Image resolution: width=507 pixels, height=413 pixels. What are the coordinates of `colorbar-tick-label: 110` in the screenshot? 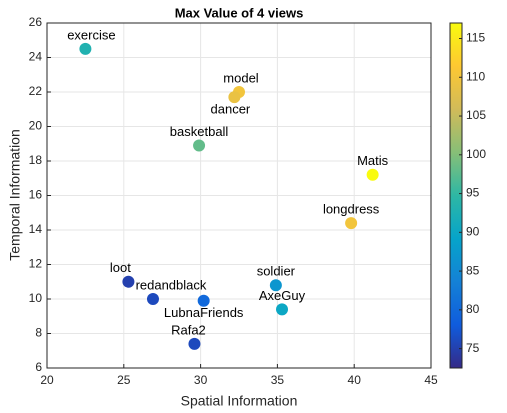 It's located at (475, 76).